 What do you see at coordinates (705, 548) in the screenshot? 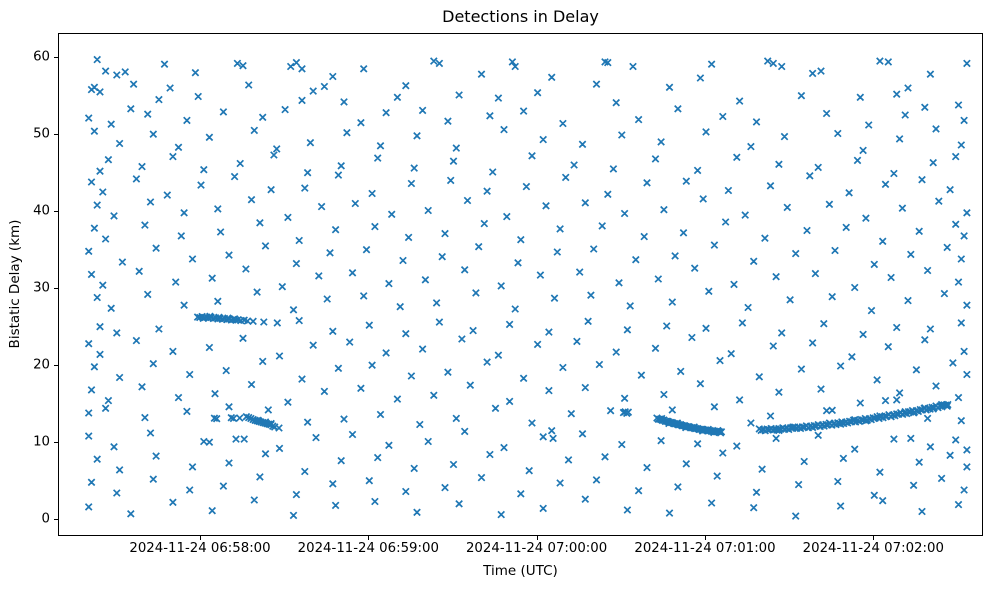
I see `x-tick-label: 2024-11-24 07:01:00` at bounding box center [705, 548].